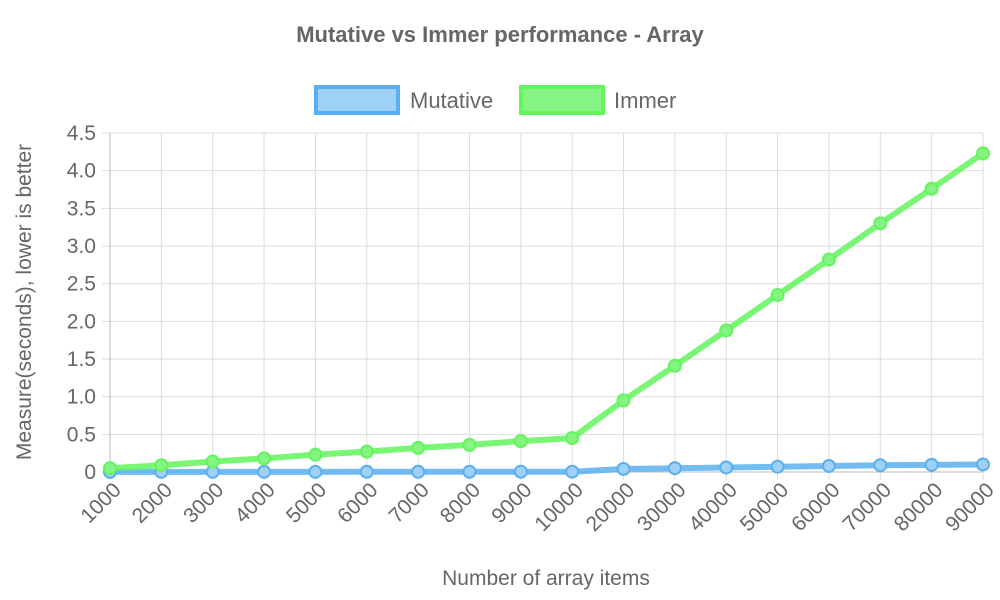 The height and width of the screenshot is (600, 1000). Describe the element at coordinates (500, 34) in the screenshot. I see `chart-title: Mutative vs Immer performance - Array` at that location.